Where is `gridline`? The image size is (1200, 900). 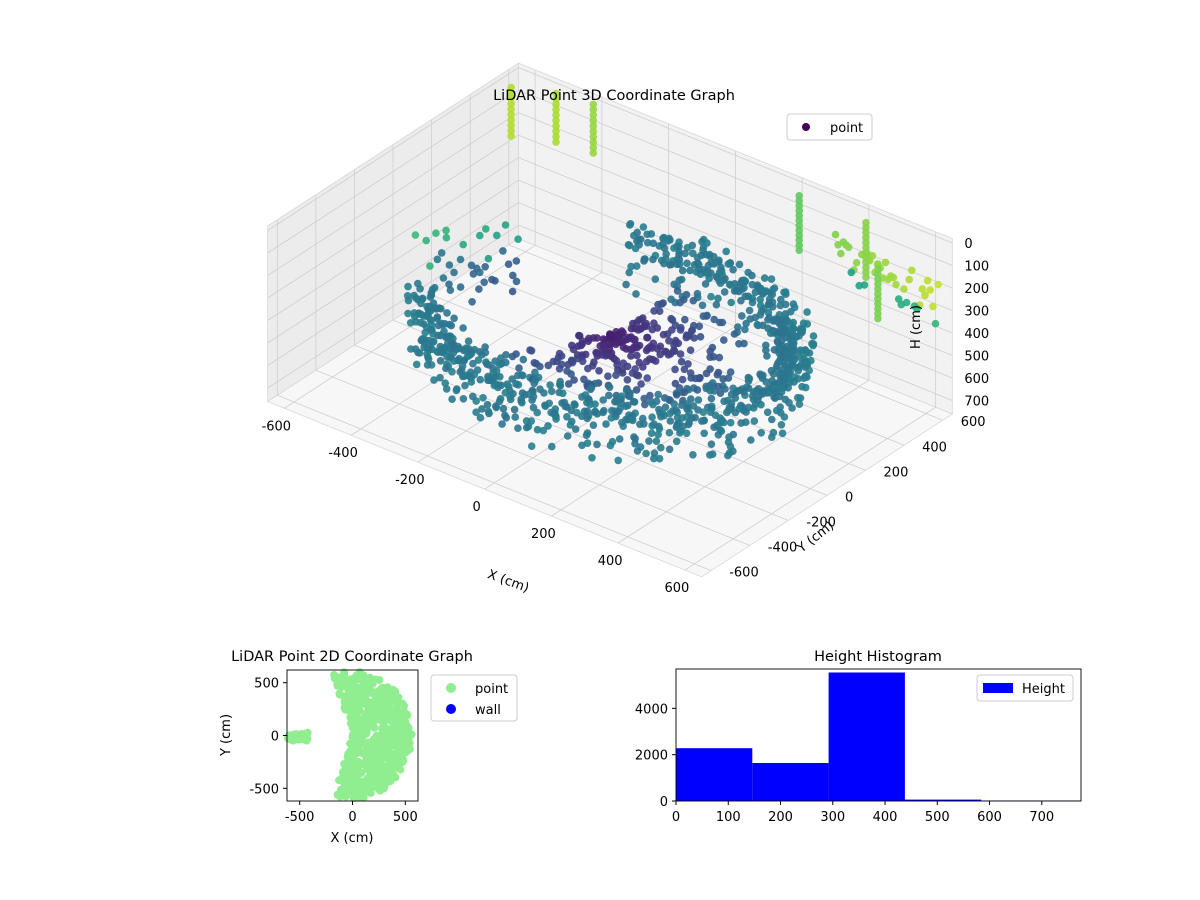 gridline is located at coordinates (393, 239).